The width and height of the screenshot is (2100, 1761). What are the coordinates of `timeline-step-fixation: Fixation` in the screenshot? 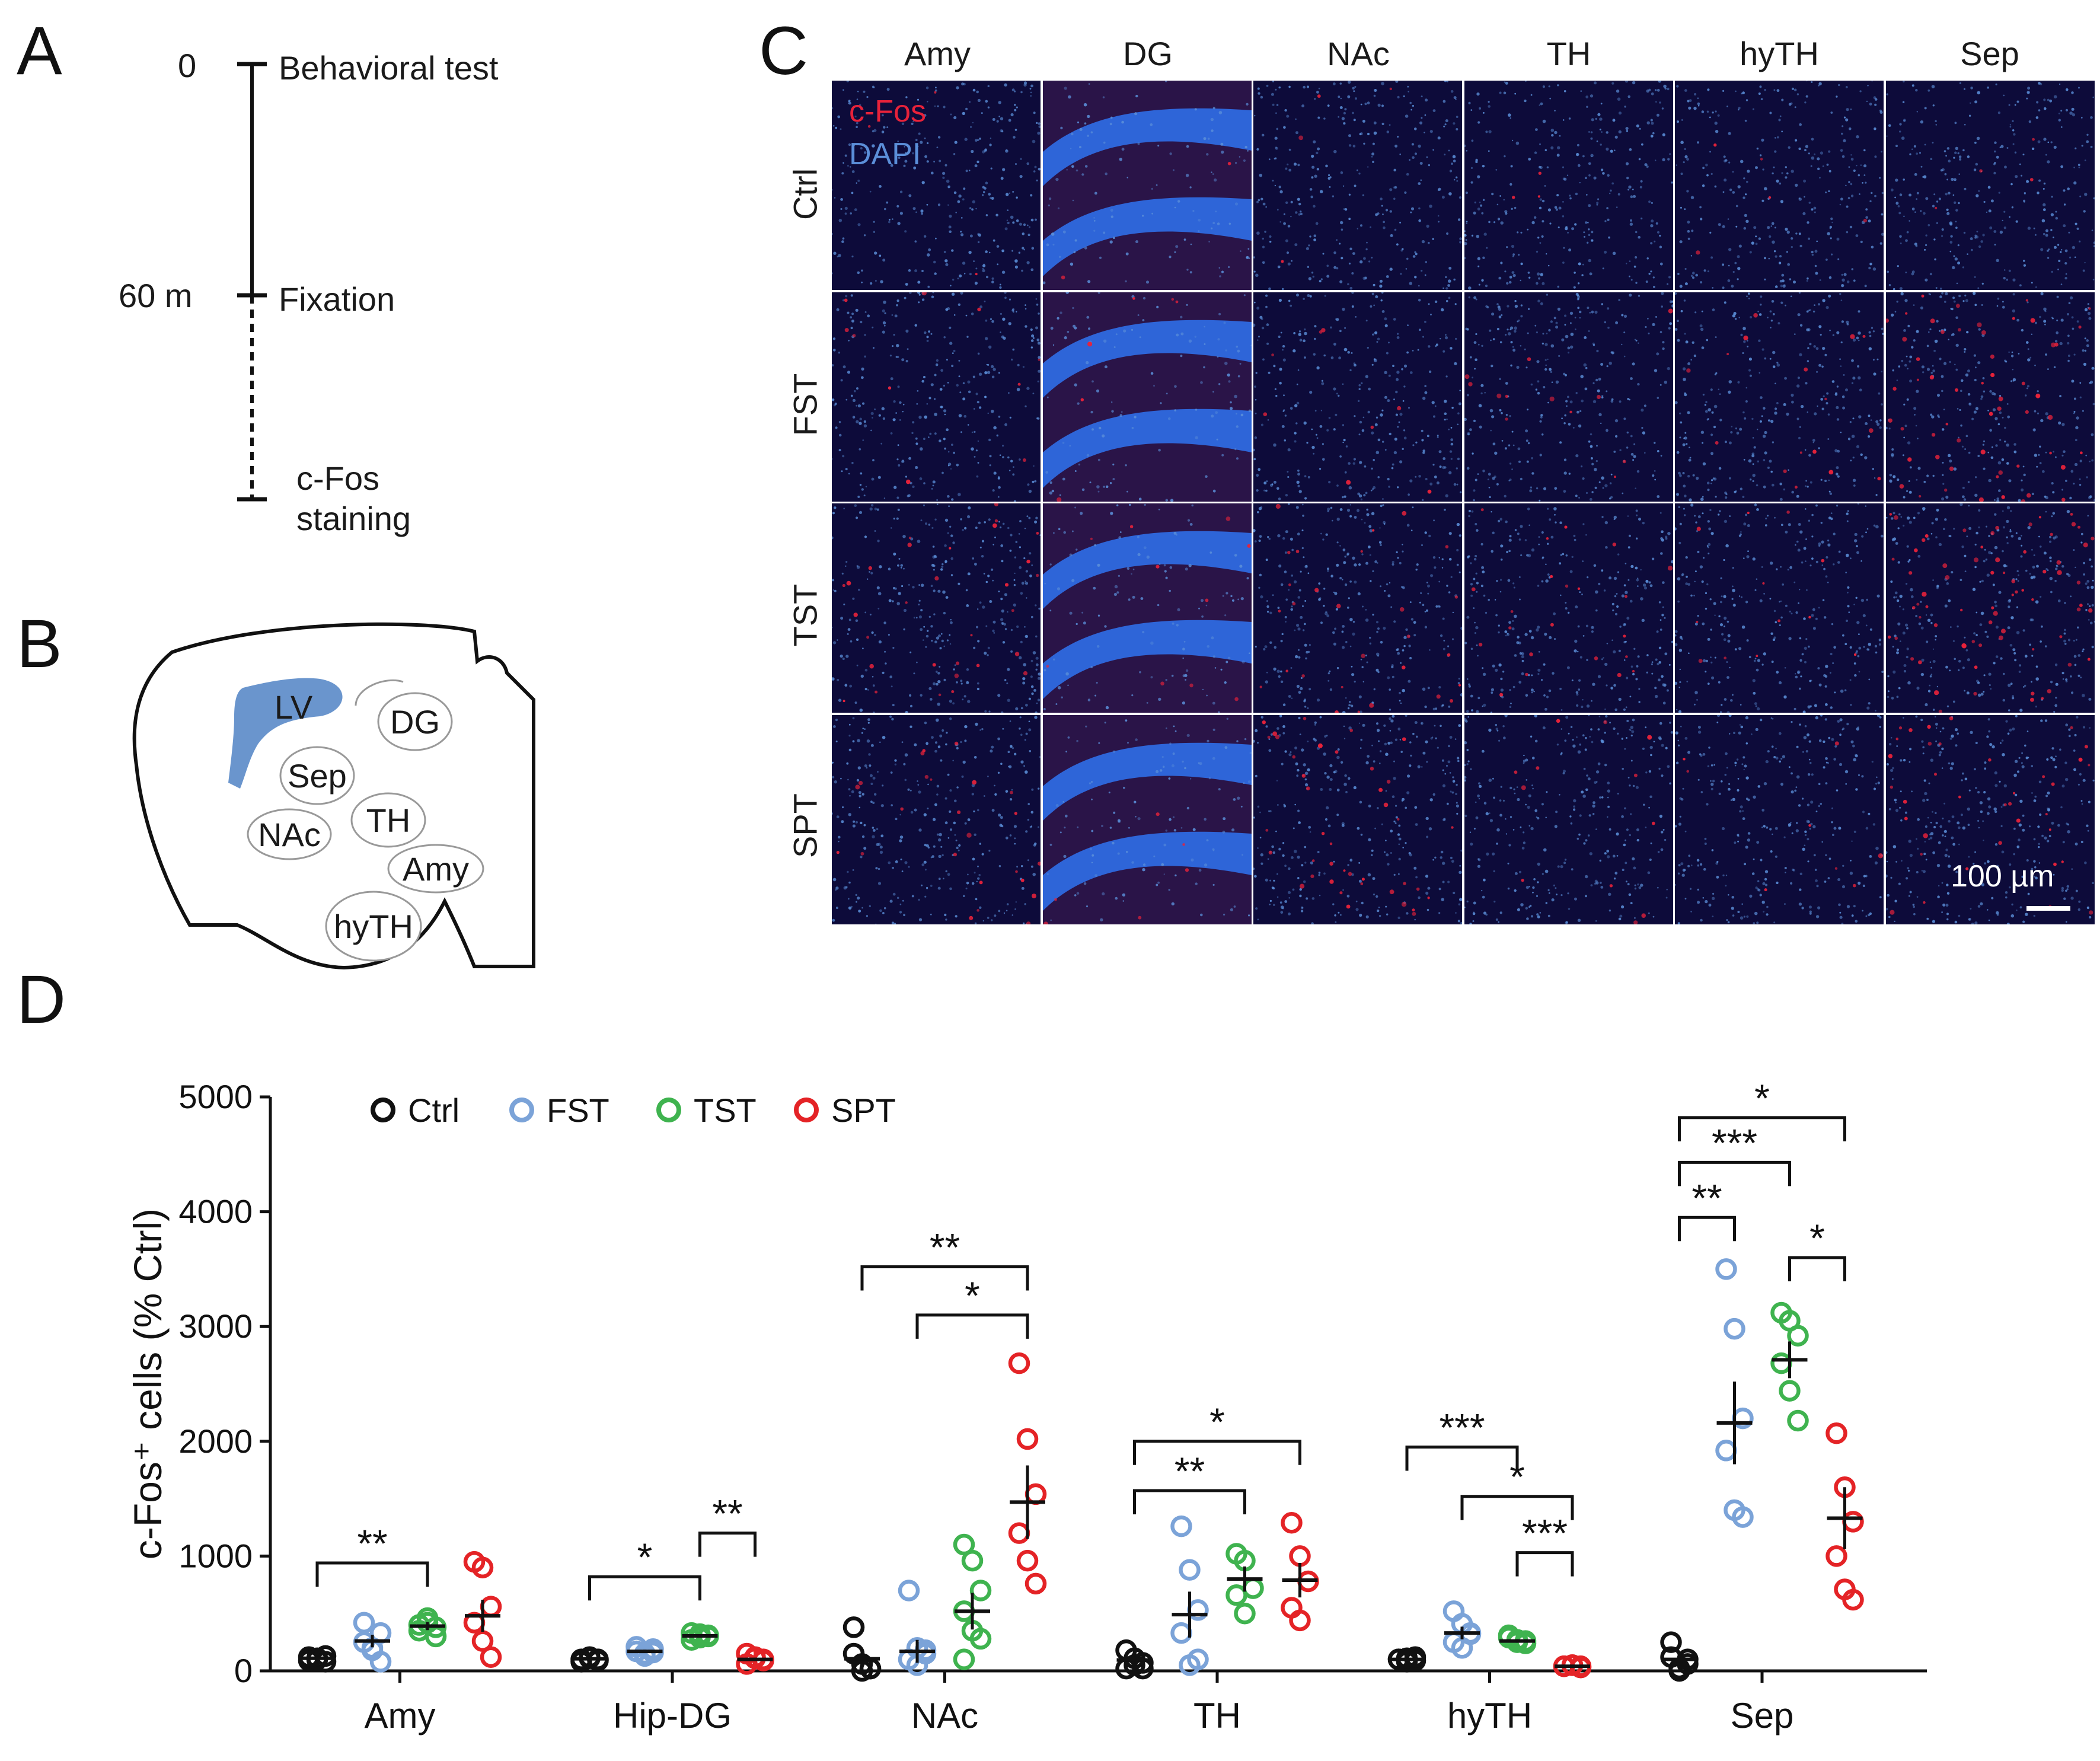 It's located at (337, 299).